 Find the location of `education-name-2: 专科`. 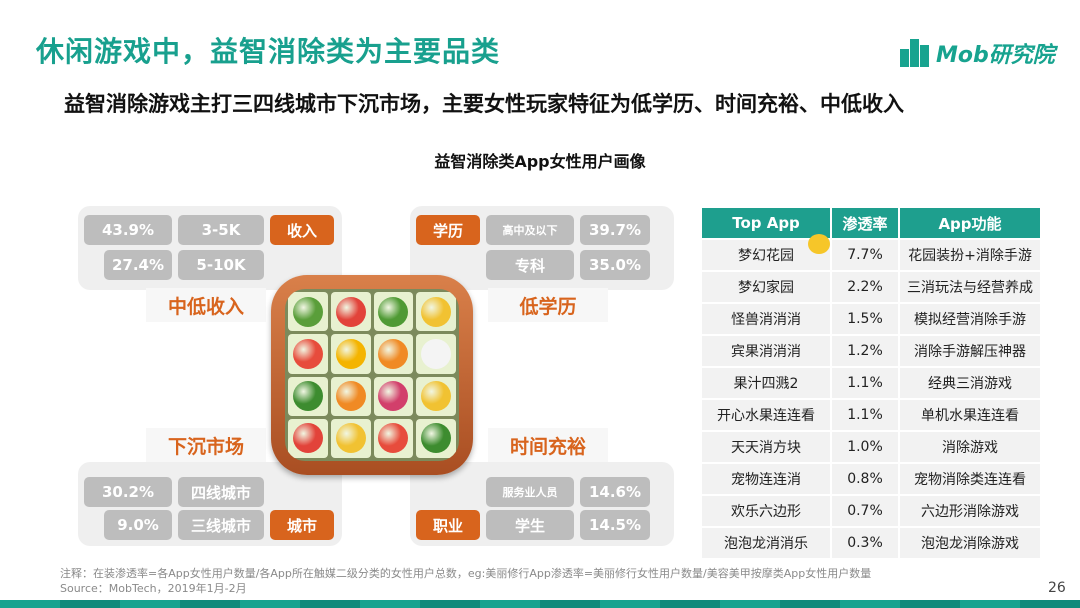

education-name-2: 专科 is located at coordinates (530, 265).